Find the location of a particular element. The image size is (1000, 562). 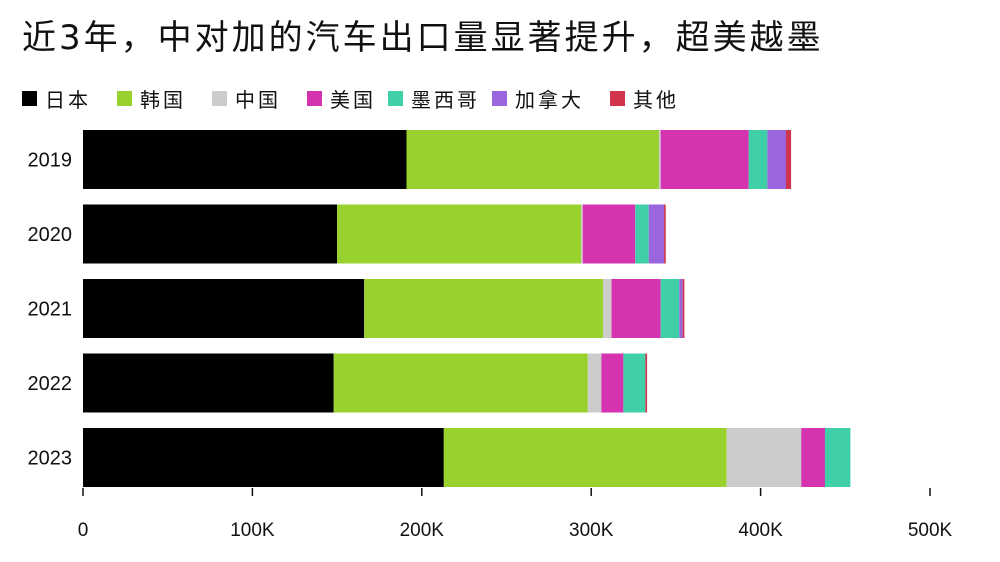

chart-legend: 日本 韩国 中国 美国 墨西哥 加拿大 其他 is located at coordinates (363, 98).